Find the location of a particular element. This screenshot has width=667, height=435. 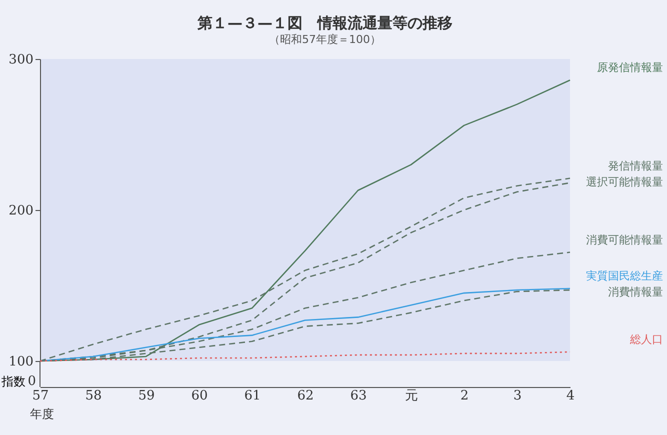

text: 発信情報量 is located at coordinates (635, 165).